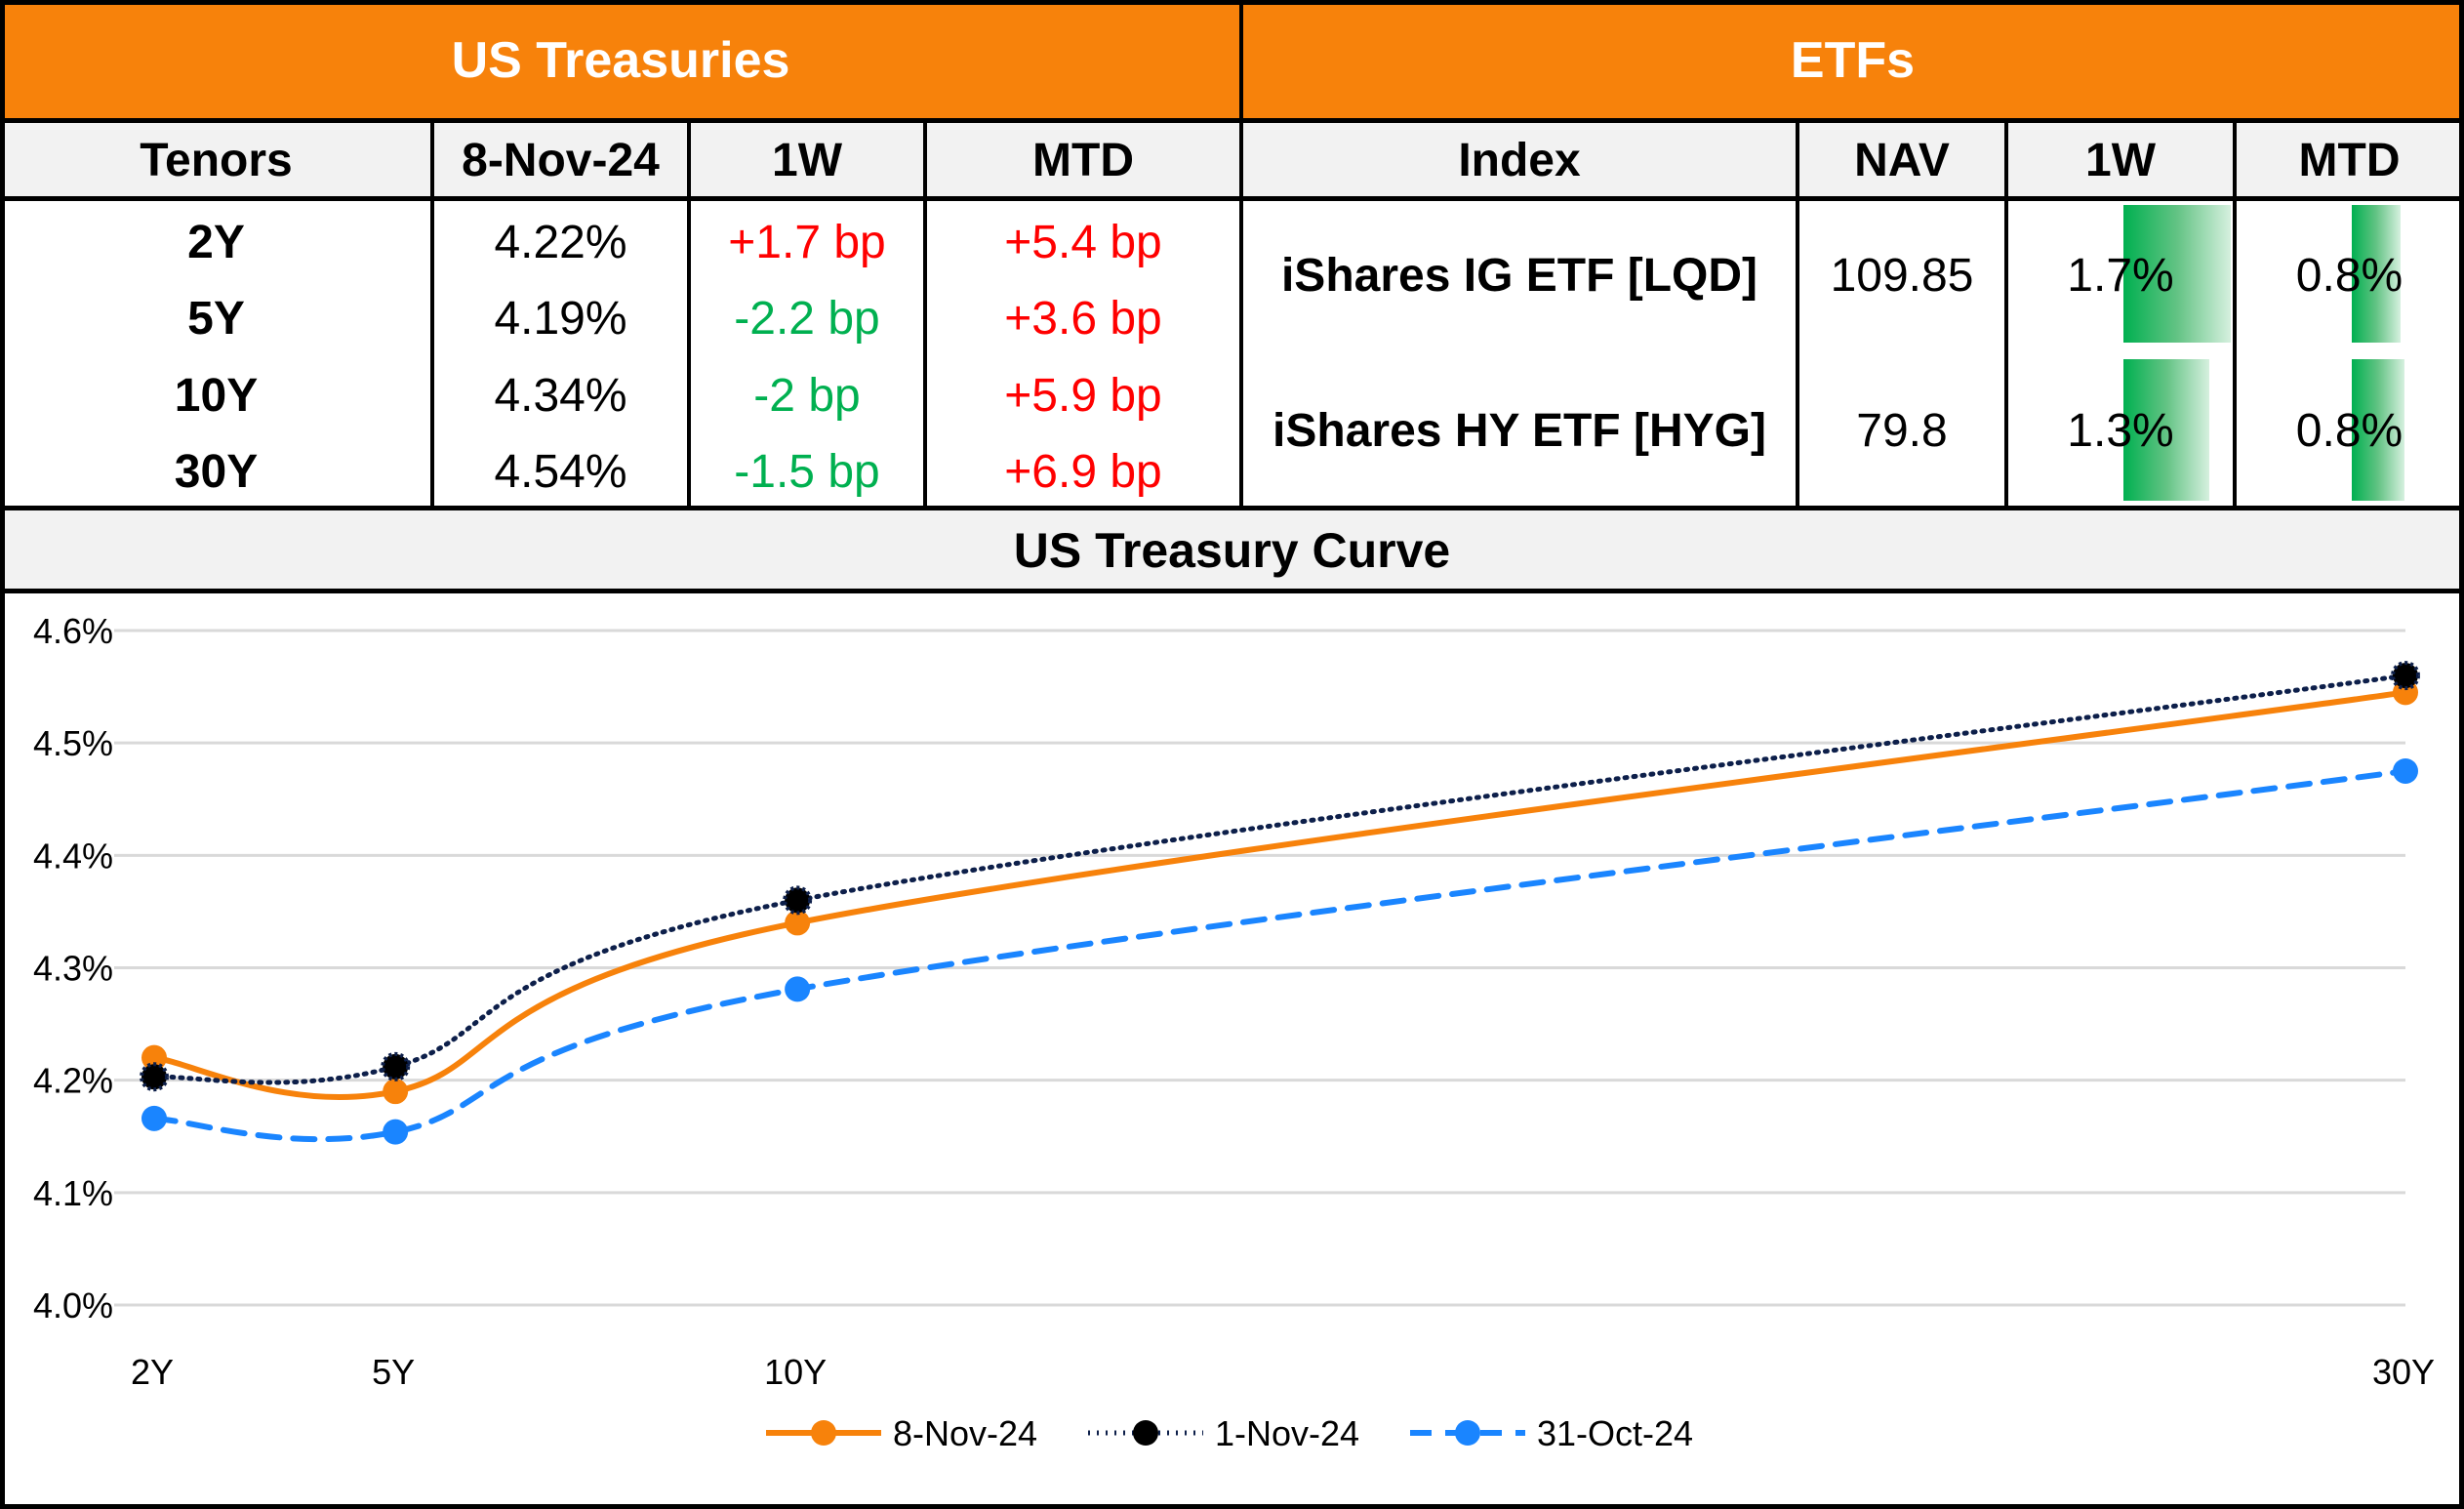 The image size is (2464, 1509). What do you see at coordinates (807, 395) in the screenshot?
I see `change-1w-cell: -2 bp` at bounding box center [807, 395].